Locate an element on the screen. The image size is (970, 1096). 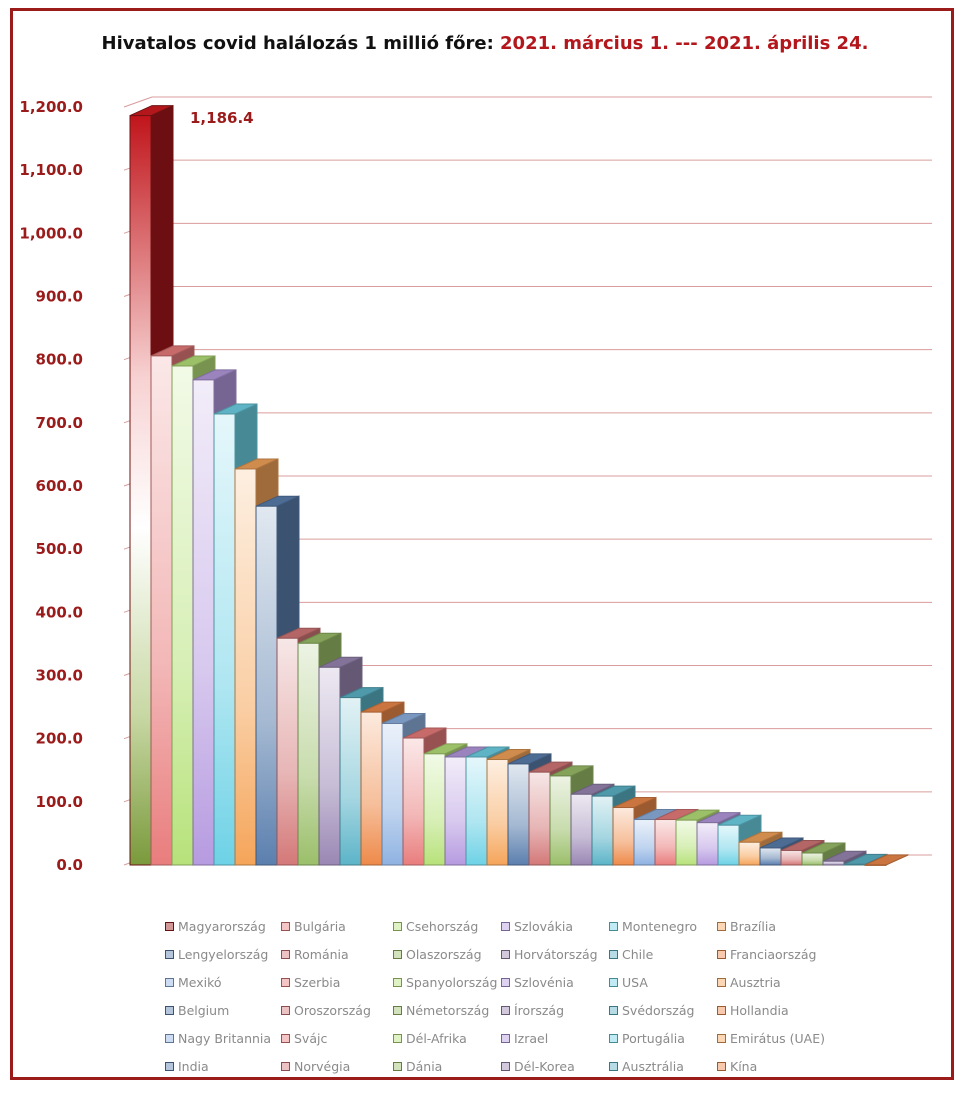
chart-title-prefix: Hivatalos covid halálozás 1 millió főre: is located at coordinates (301, 43).